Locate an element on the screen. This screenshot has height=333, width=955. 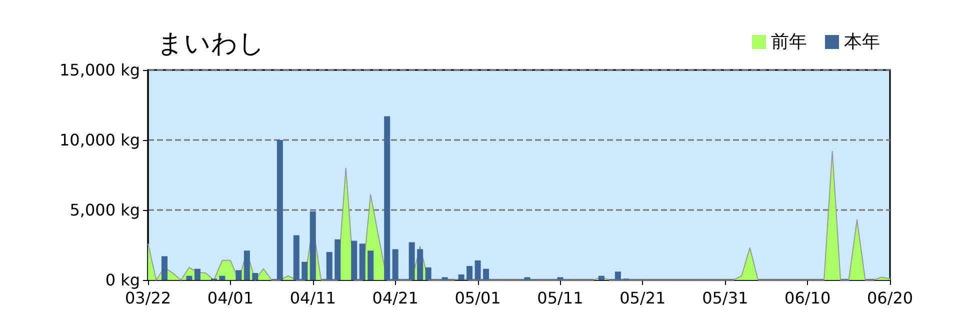
x-tick-label: 05/11 is located at coordinates (560, 298).